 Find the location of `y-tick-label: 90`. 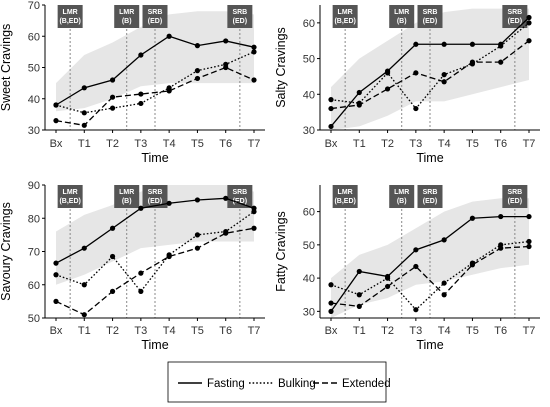

y-tick-label: 90 is located at coordinates (34, 186).